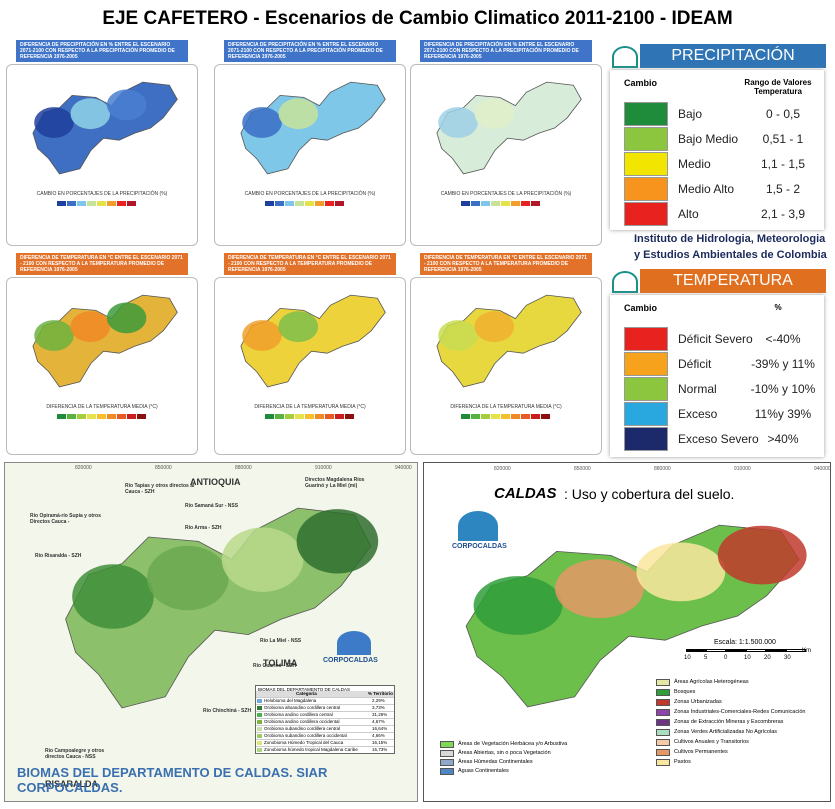 This screenshot has width=835, height=809. I want to click on place-label: TOLIMA, so click(280, 663).